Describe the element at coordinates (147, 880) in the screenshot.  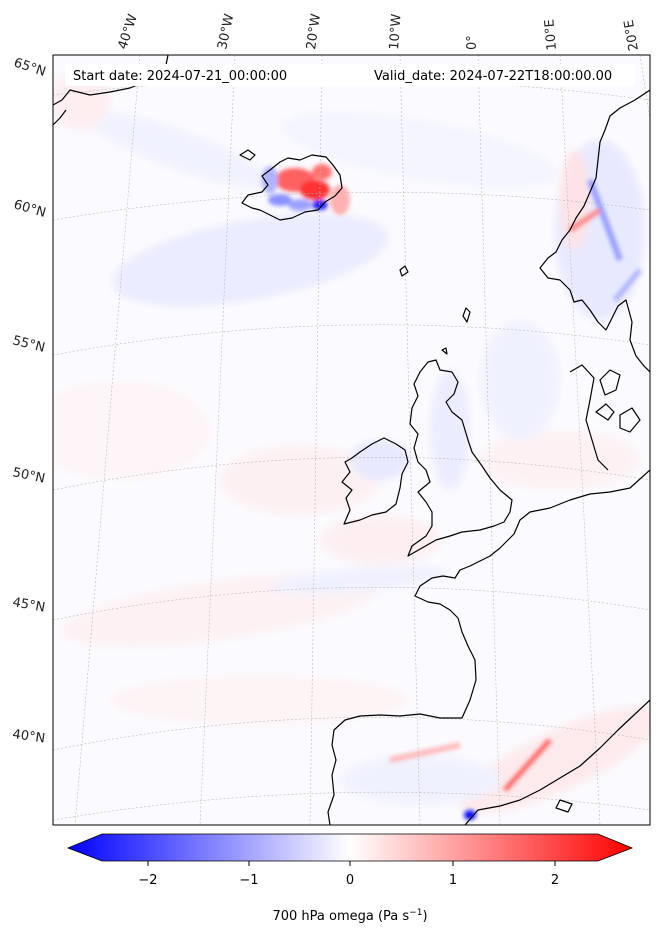
I see `colorbar-tick-label: −2` at that location.